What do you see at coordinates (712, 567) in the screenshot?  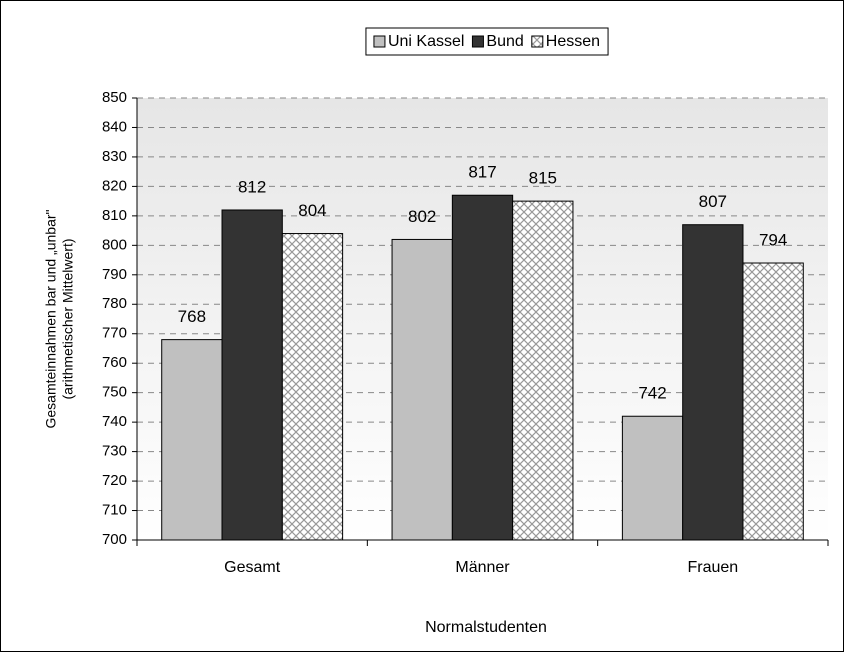 I see `x-tick-label: Frauen` at bounding box center [712, 567].